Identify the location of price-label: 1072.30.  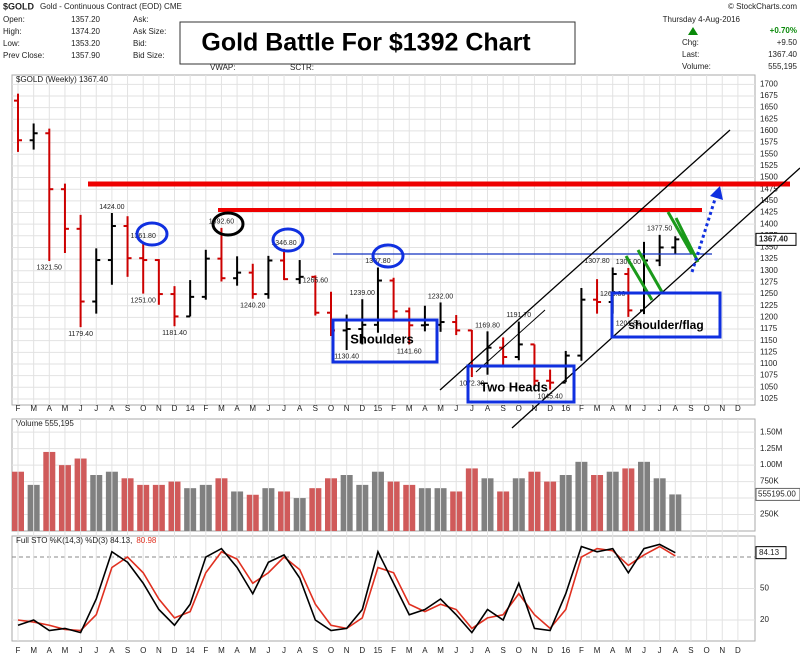
(471, 384).